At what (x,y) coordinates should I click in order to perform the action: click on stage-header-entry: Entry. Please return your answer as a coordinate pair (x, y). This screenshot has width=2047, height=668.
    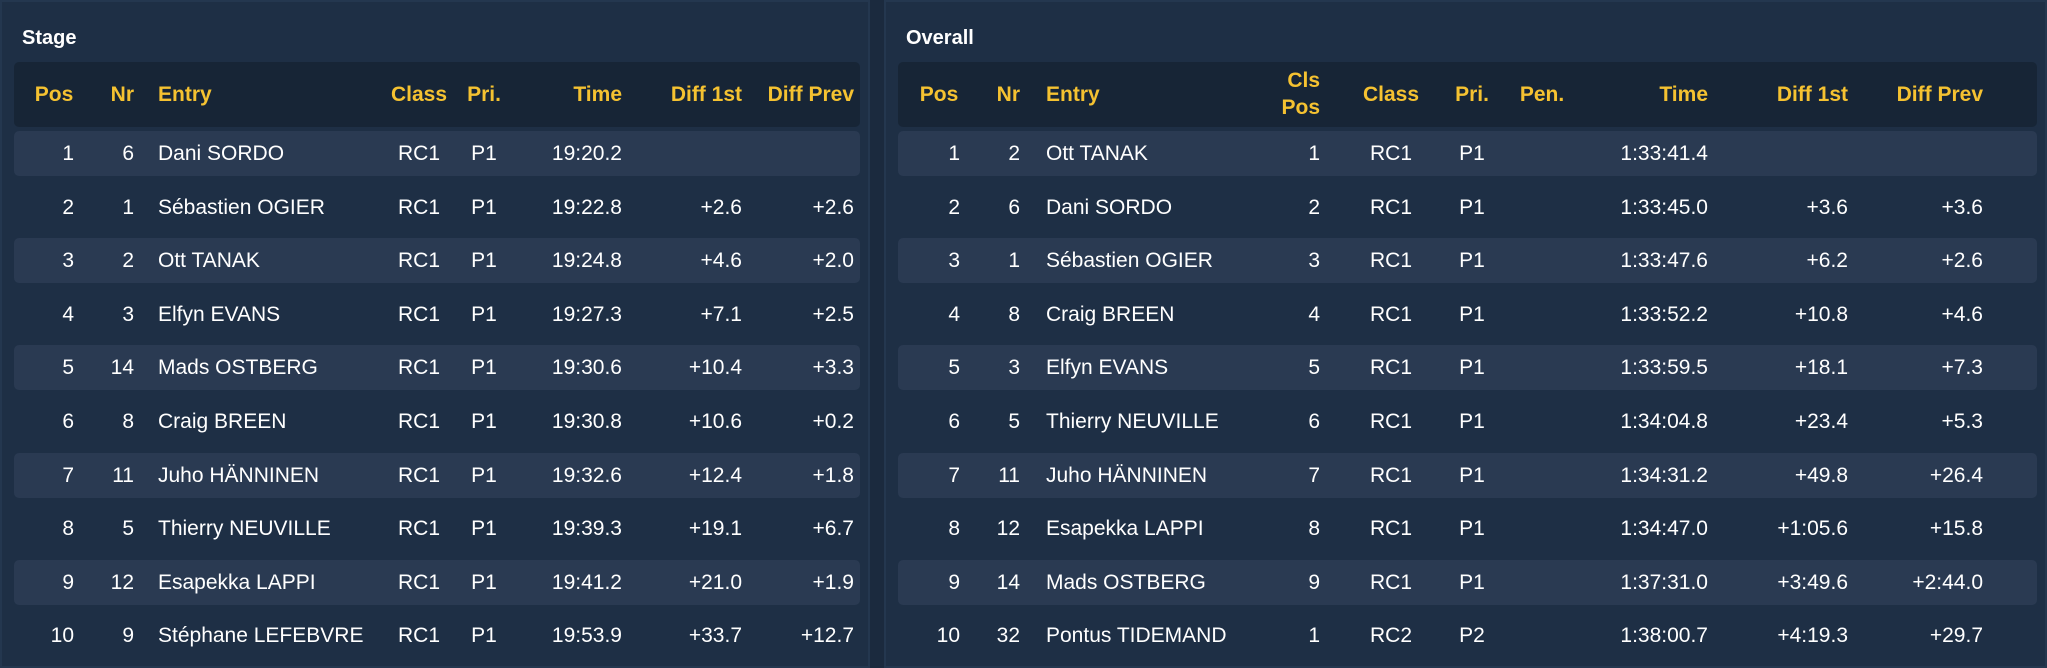
    Looking at the image, I should click on (185, 94).